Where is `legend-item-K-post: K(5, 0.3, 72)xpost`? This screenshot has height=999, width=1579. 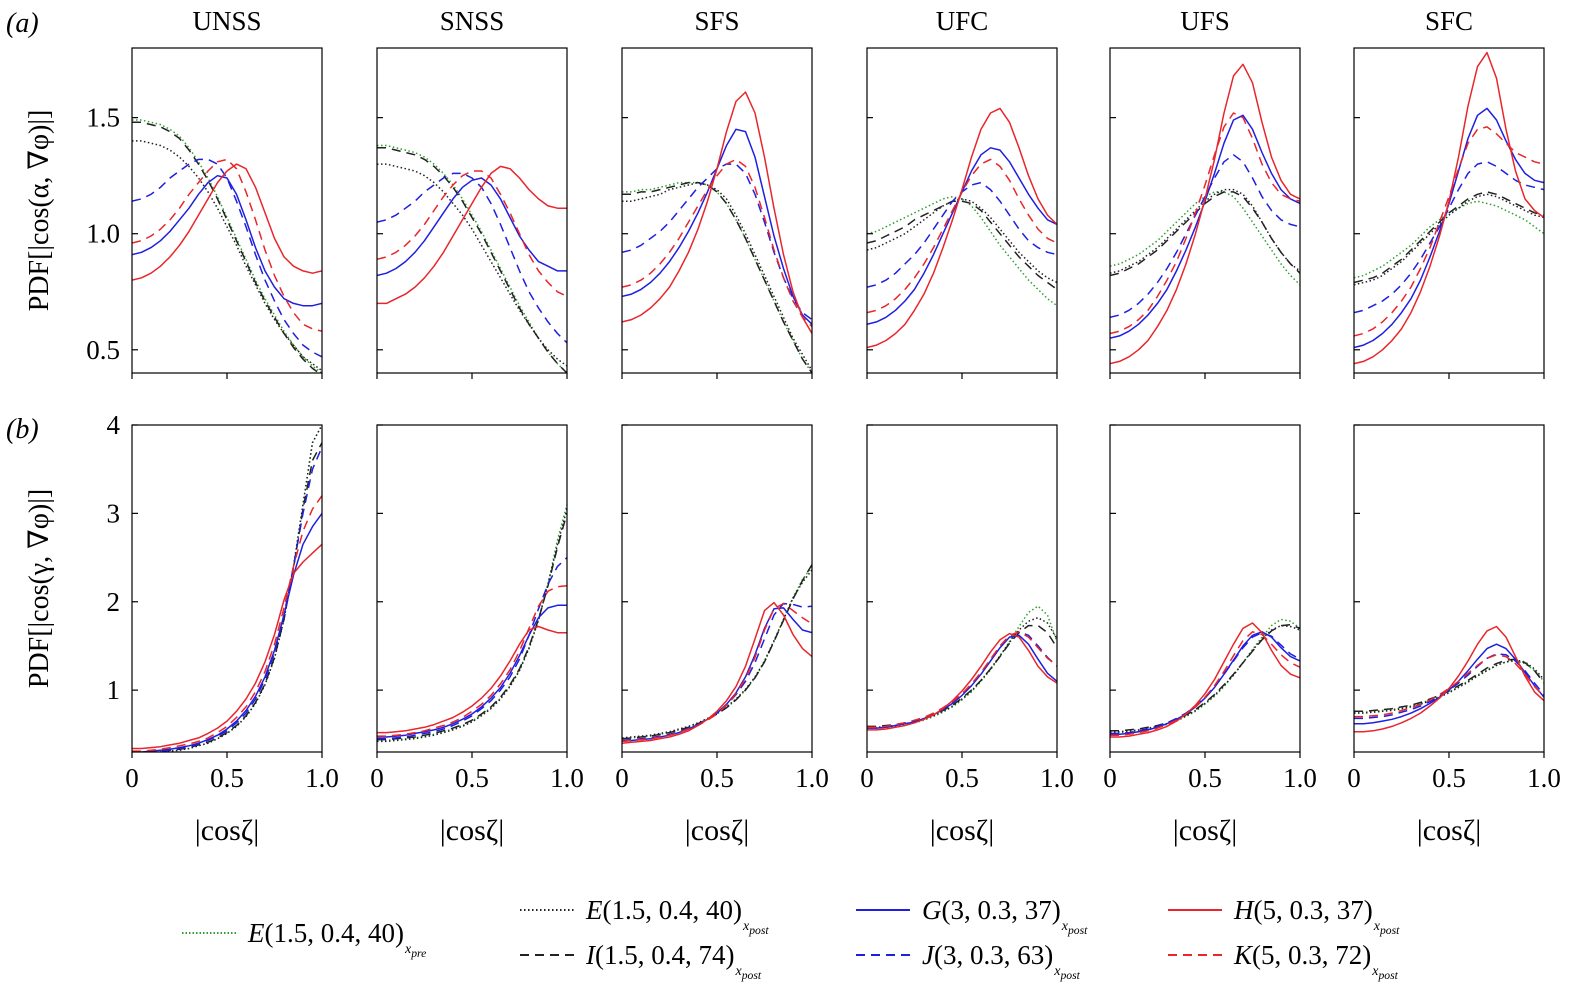
legend-item-K-post: K(5, 0.3, 72)xpost is located at coordinates (1283, 960).